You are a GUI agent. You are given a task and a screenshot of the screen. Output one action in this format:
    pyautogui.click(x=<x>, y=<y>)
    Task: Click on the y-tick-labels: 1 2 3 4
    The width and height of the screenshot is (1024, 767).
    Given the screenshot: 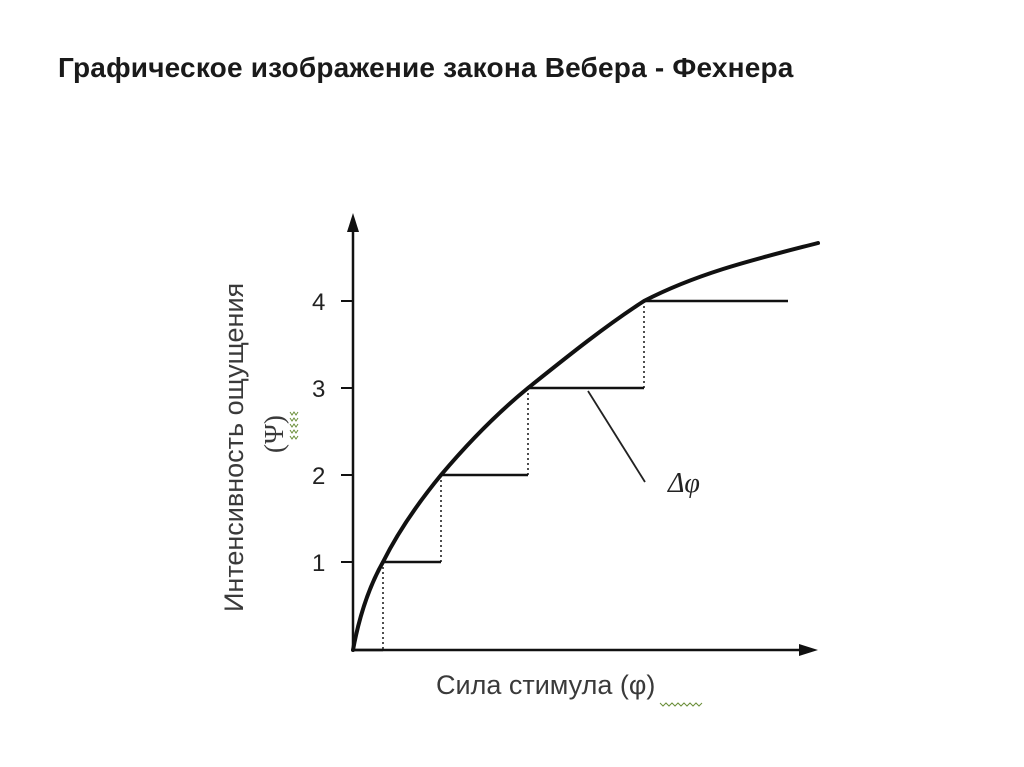 What is the action you would take?
    pyautogui.click(x=318, y=433)
    